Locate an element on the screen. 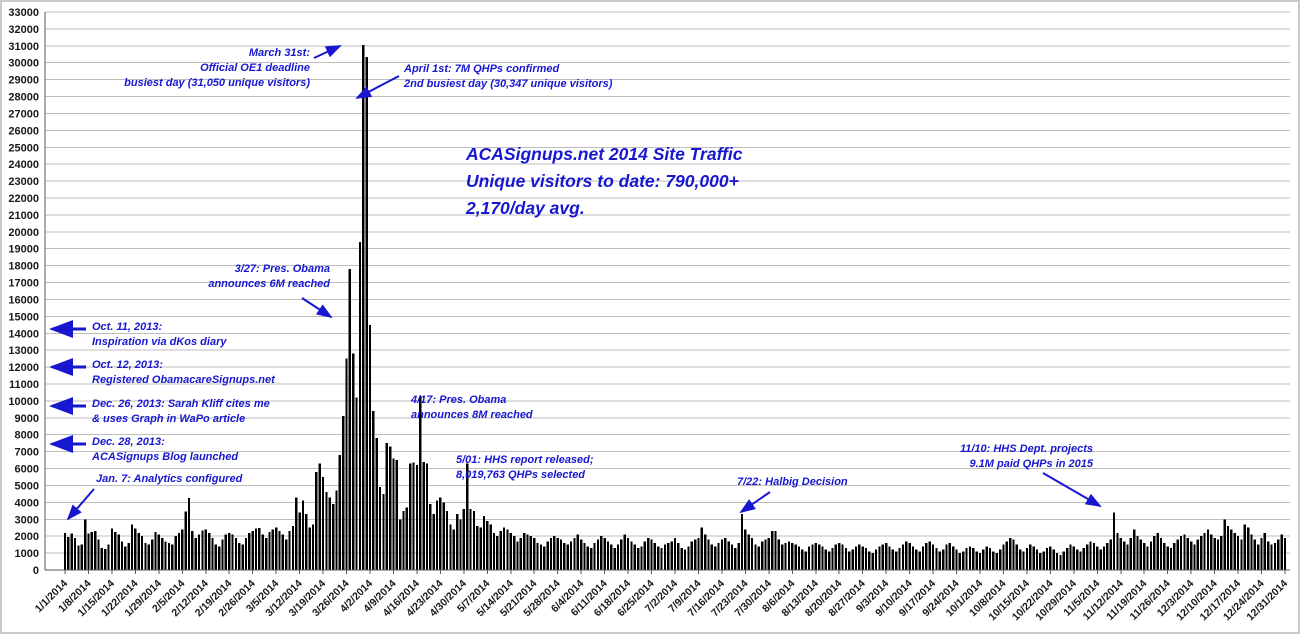 This screenshot has width=1300, height=634. y-axis-tick-label: 27000 is located at coordinates (23, 114).